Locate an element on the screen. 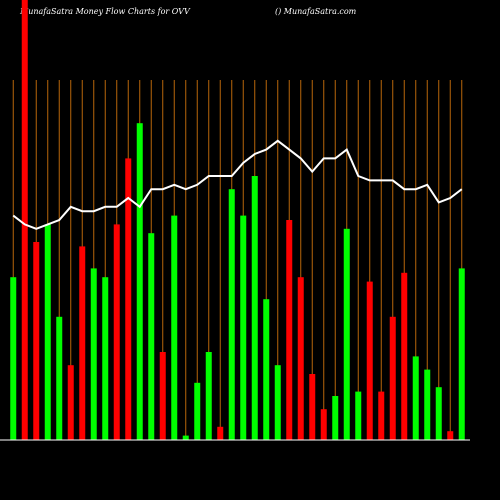 The height and width of the screenshot is (500, 500). chart-title: MunafaSatra Money Flow Charts for OVV is located at coordinates (105, 11).